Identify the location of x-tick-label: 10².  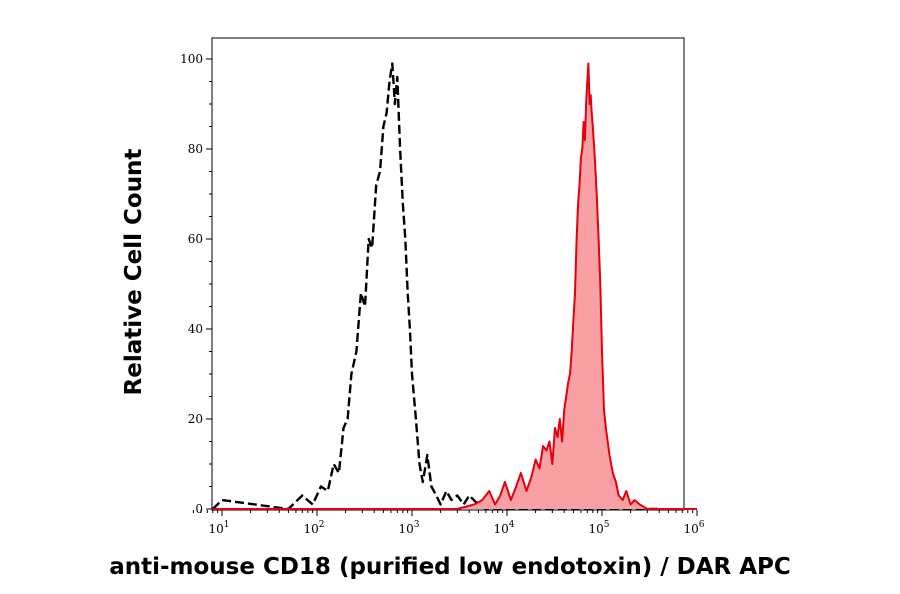
(313, 528).